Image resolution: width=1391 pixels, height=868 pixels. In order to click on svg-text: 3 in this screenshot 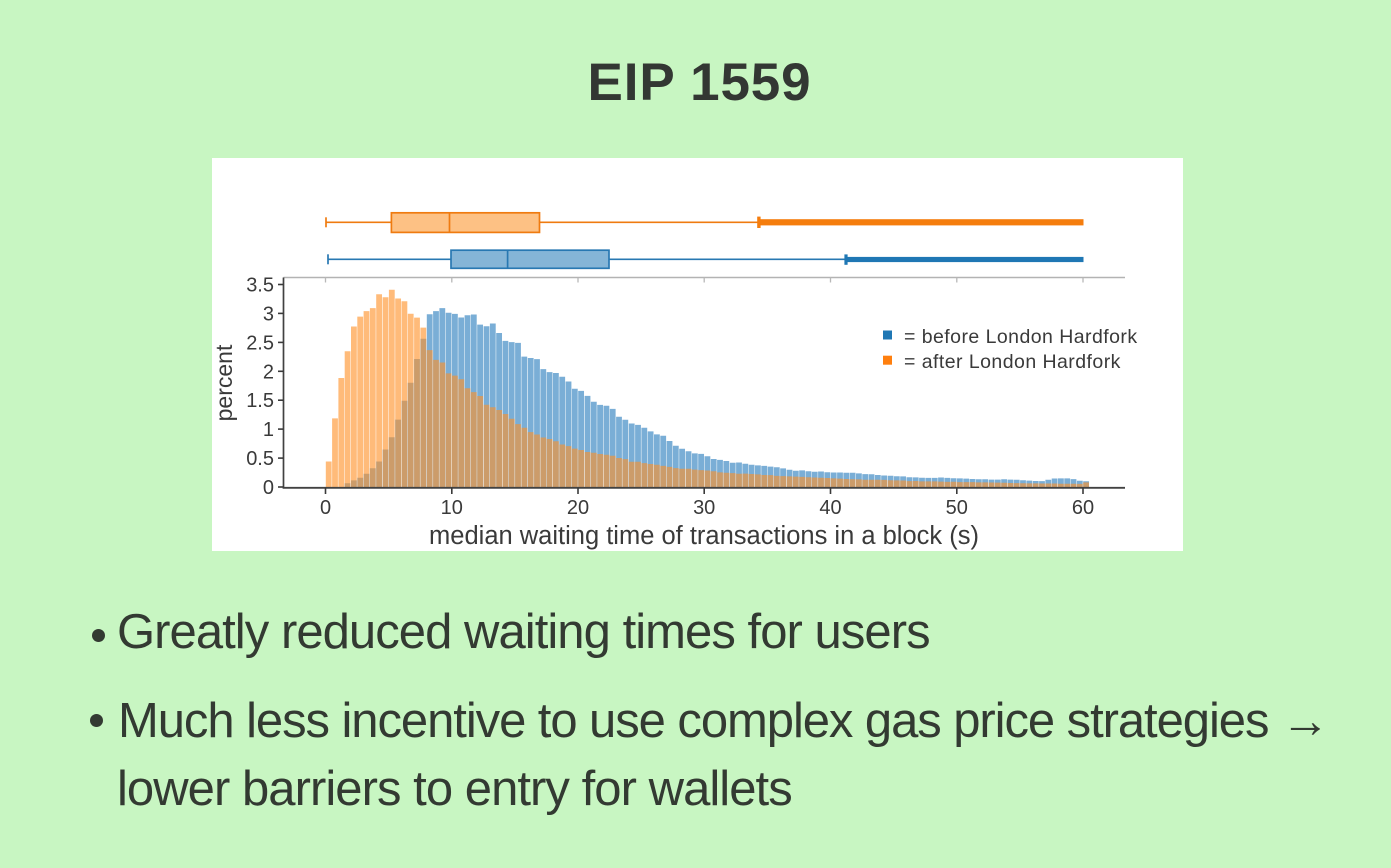, I will do `click(268, 314)`.